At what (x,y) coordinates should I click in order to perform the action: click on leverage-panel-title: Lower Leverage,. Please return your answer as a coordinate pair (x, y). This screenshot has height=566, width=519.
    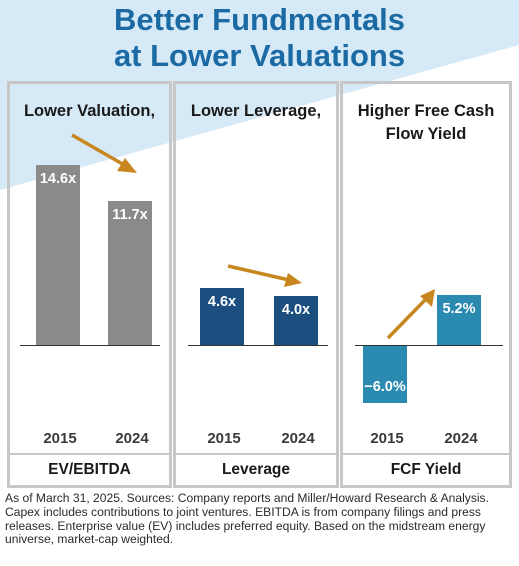
    Looking at the image, I should click on (256, 111).